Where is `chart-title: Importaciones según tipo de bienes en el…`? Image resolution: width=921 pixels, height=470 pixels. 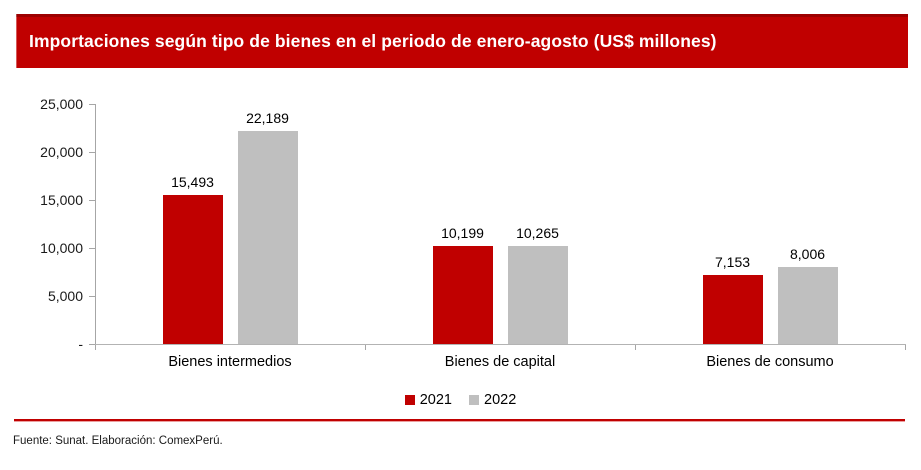 chart-title: Importaciones según tipo de bienes en el… is located at coordinates (373, 40).